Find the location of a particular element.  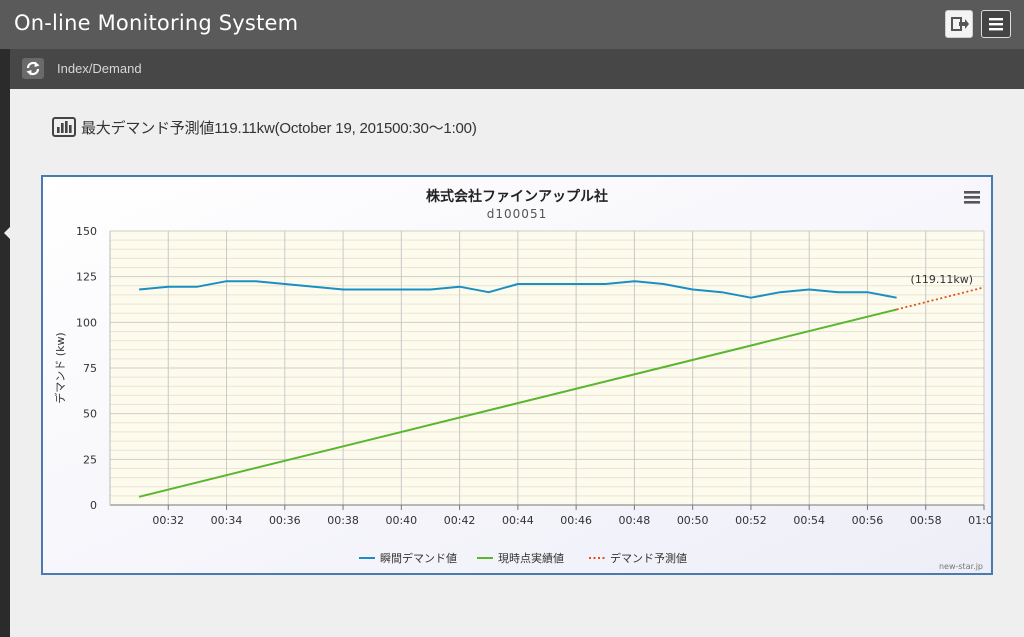

hamburger-menu-icon is located at coordinates (996, 24).